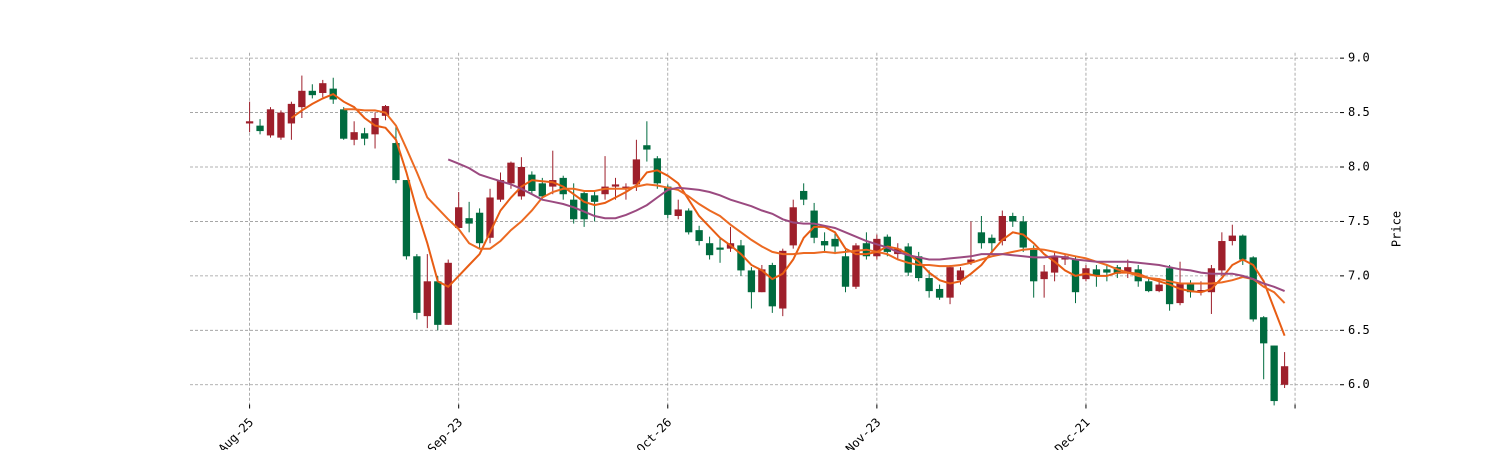  What do you see at coordinates (1070, 432) in the screenshot?
I see `x-tick-label: -Dec-21` at bounding box center [1070, 432].